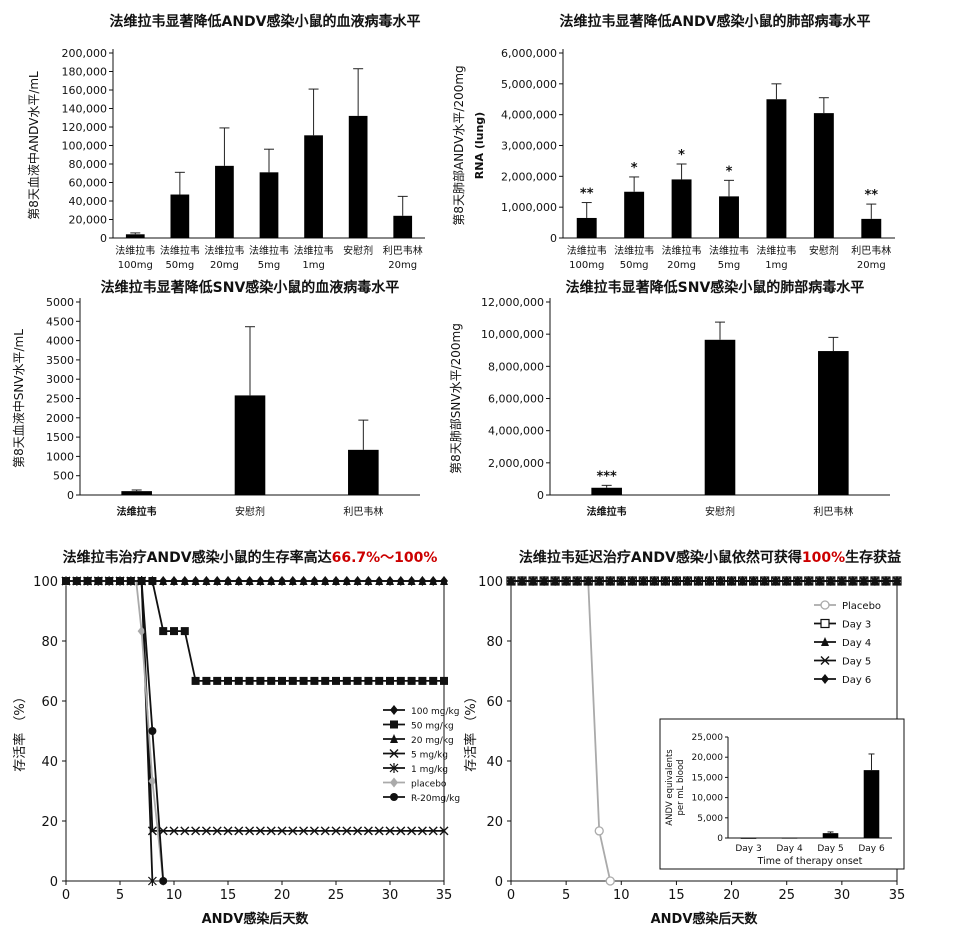 The image size is (960, 937). What do you see at coordinates (729, 171) in the screenshot?
I see `significance-mark: *` at bounding box center [729, 171].